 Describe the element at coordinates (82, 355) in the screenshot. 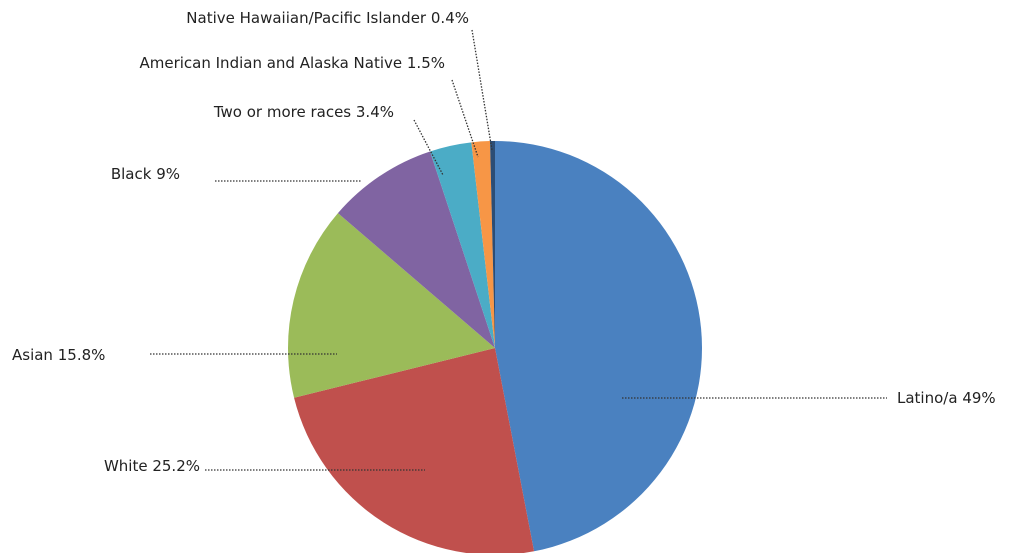

I see `value-label: 15.8%` at that location.